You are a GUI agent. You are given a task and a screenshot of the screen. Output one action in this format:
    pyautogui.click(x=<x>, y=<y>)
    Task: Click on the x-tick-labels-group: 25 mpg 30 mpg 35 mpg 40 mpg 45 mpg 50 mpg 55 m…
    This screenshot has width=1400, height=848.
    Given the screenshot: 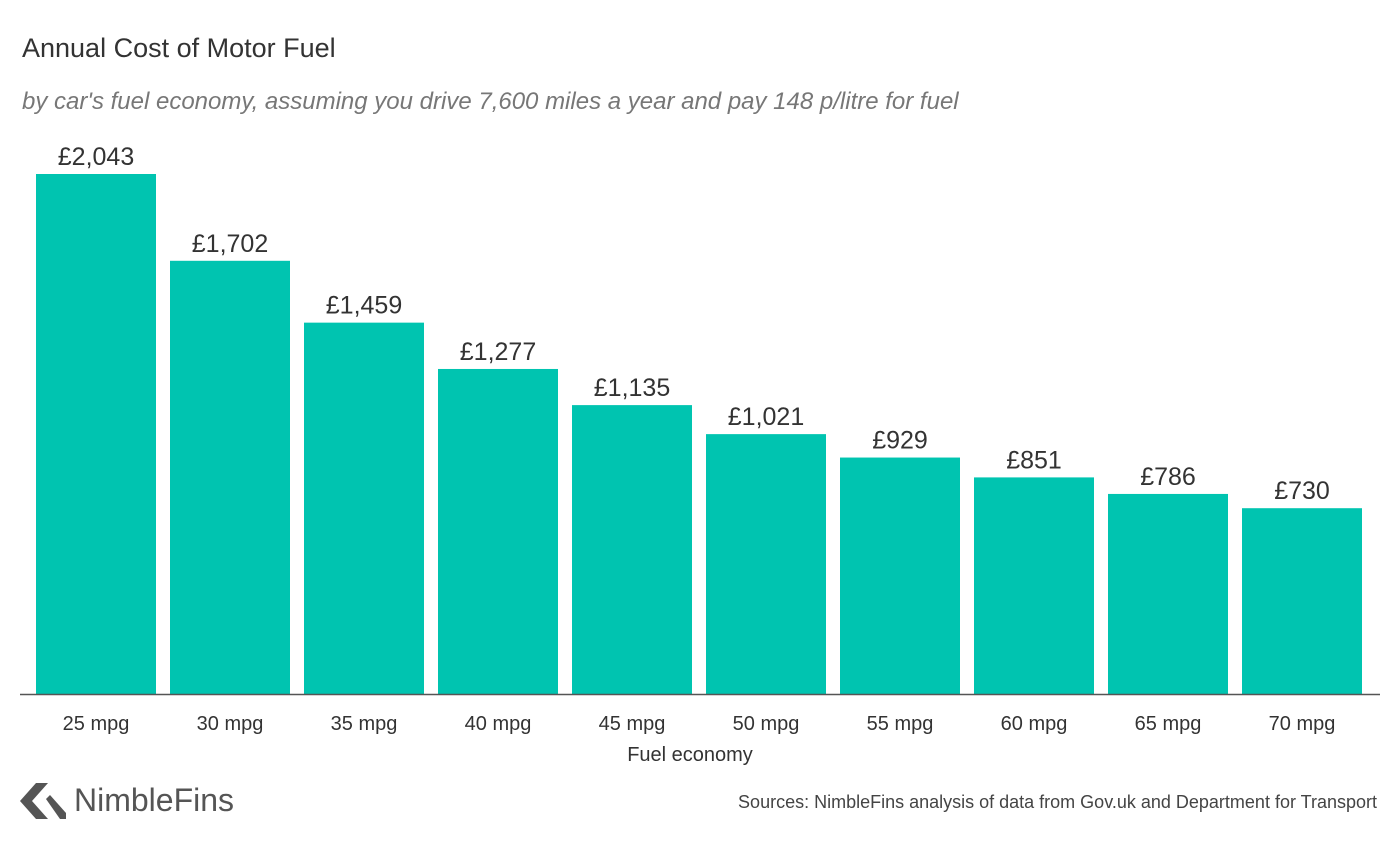 What is the action you would take?
    pyautogui.click(x=699, y=724)
    